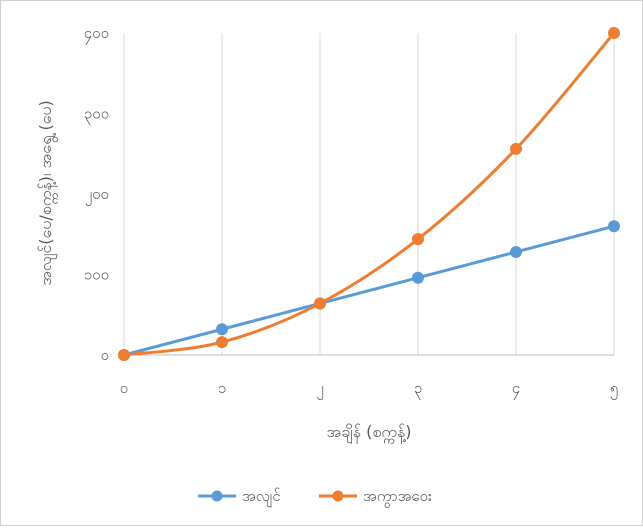 This screenshot has width=643, height=529. I want to click on y-axis-title: အလျင်(ပေ/စက္ကန့်)၊ အရွေ့ (ပေ), so click(47, 193).